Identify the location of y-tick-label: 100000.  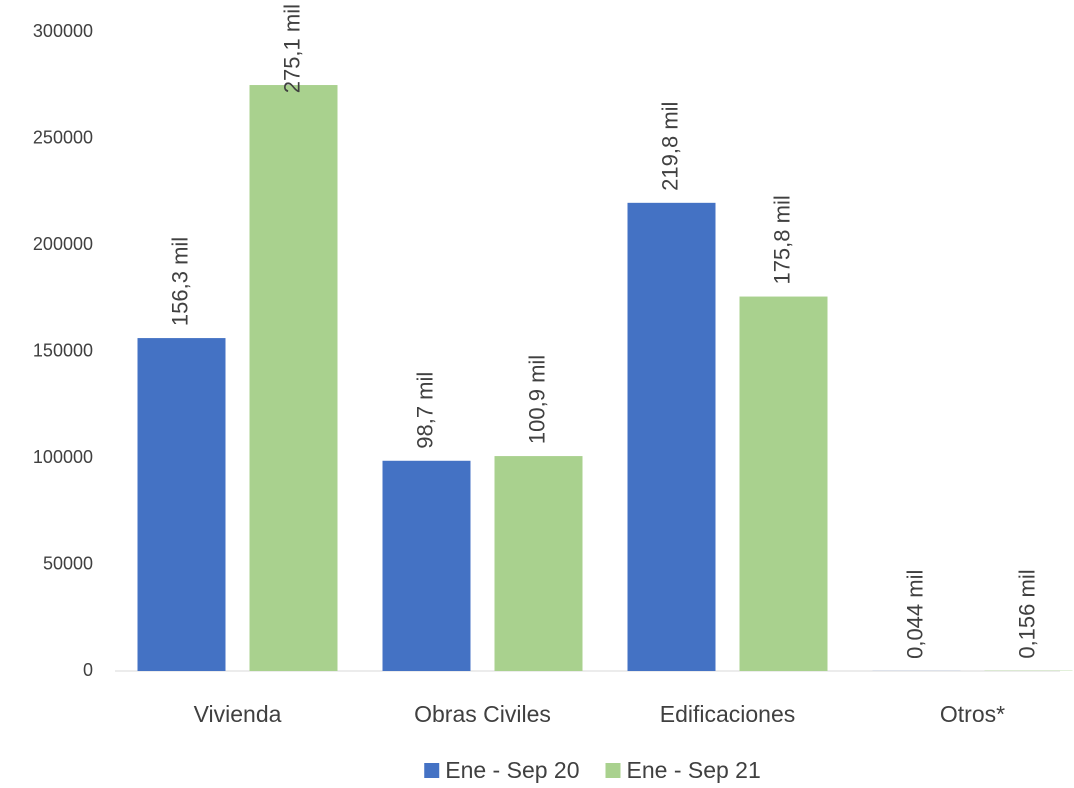
(63, 457).